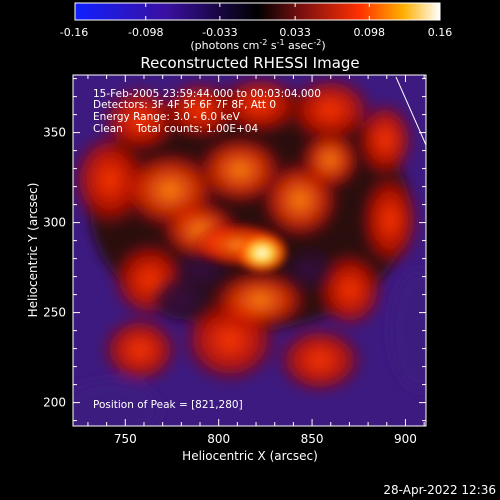 This screenshot has width=500, height=500. I want to click on colorbar-frame, so click(257, 11).